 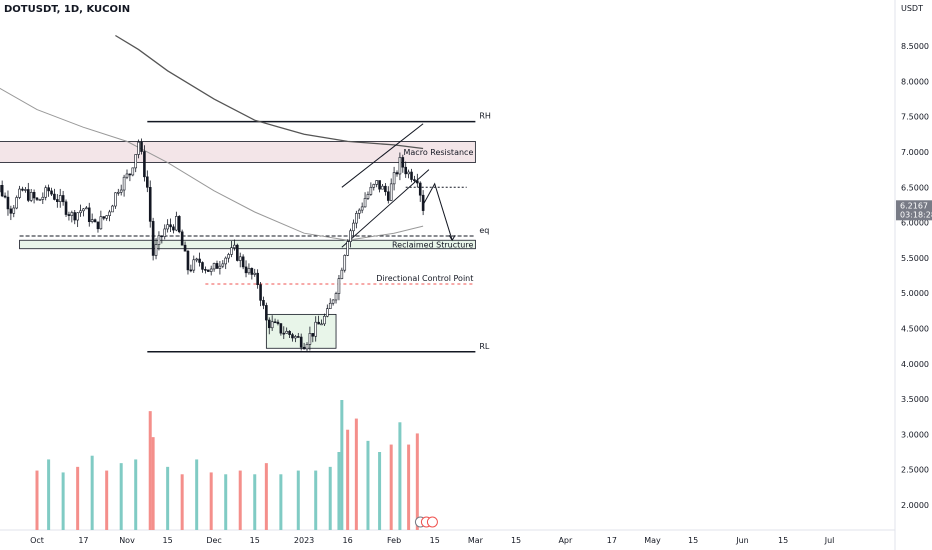 What do you see at coordinates (915, 46) in the screenshot?
I see `y-tick-label: 8.5000` at bounding box center [915, 46].